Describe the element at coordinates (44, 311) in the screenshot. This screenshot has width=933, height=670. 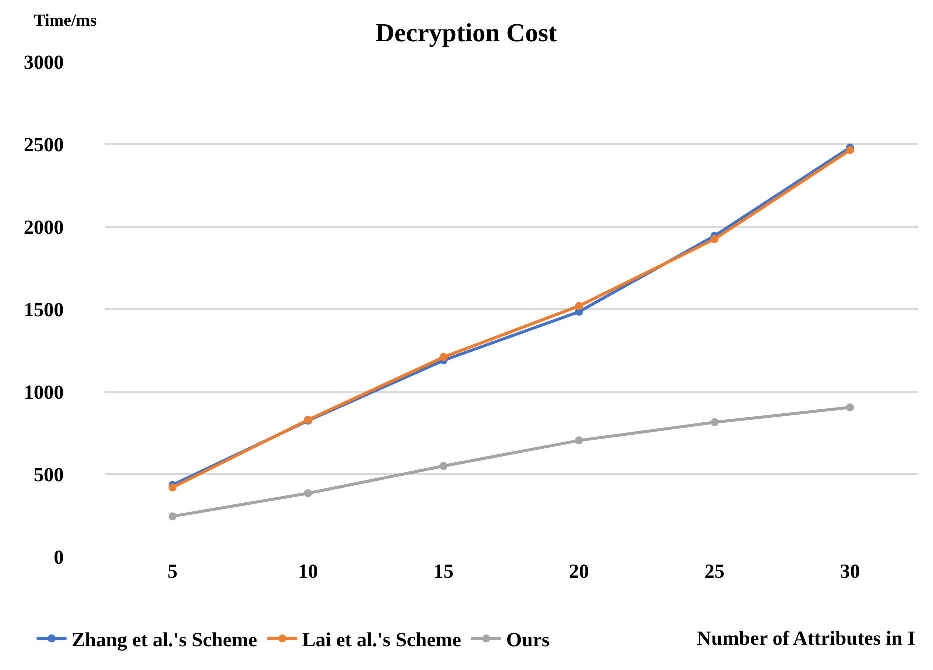
I see `y-tick-label: 1500` at that location.